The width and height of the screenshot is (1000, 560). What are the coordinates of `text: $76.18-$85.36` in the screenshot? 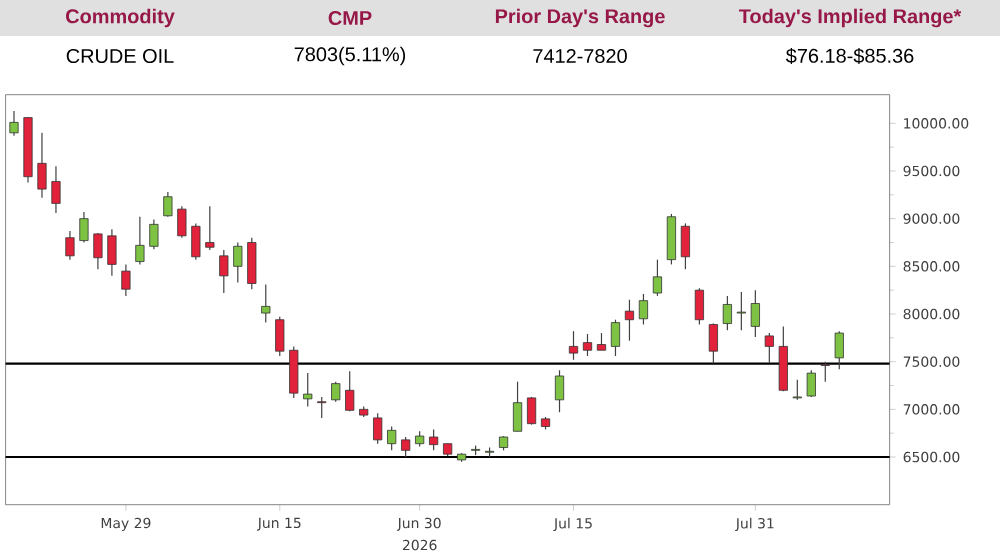 It's located at (849, 56).